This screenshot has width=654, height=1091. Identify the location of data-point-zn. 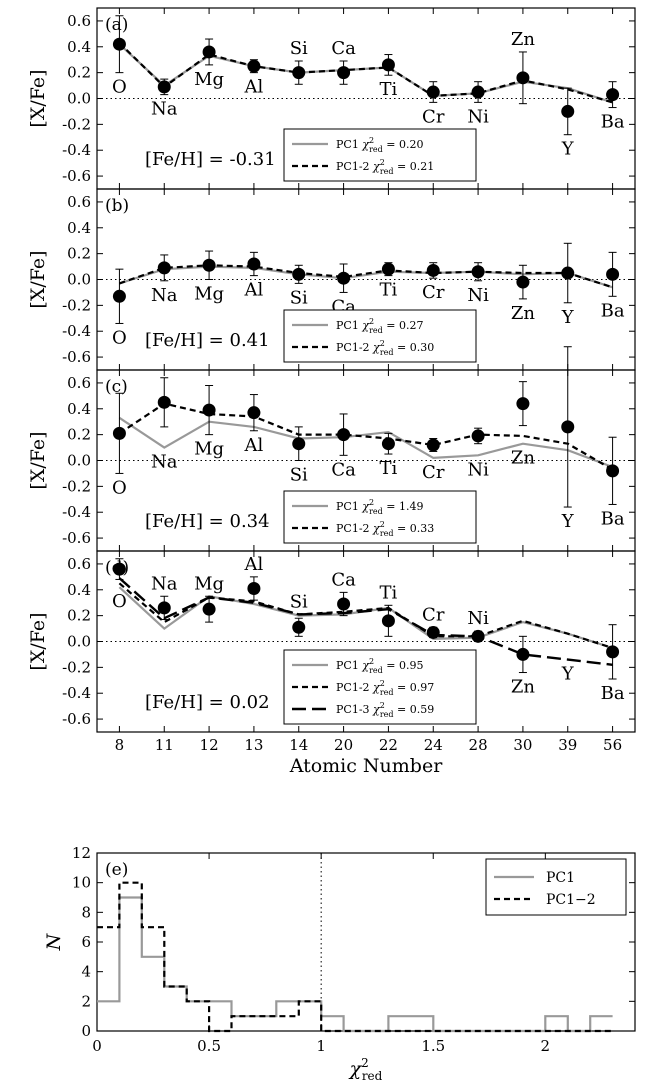
(523, 78).